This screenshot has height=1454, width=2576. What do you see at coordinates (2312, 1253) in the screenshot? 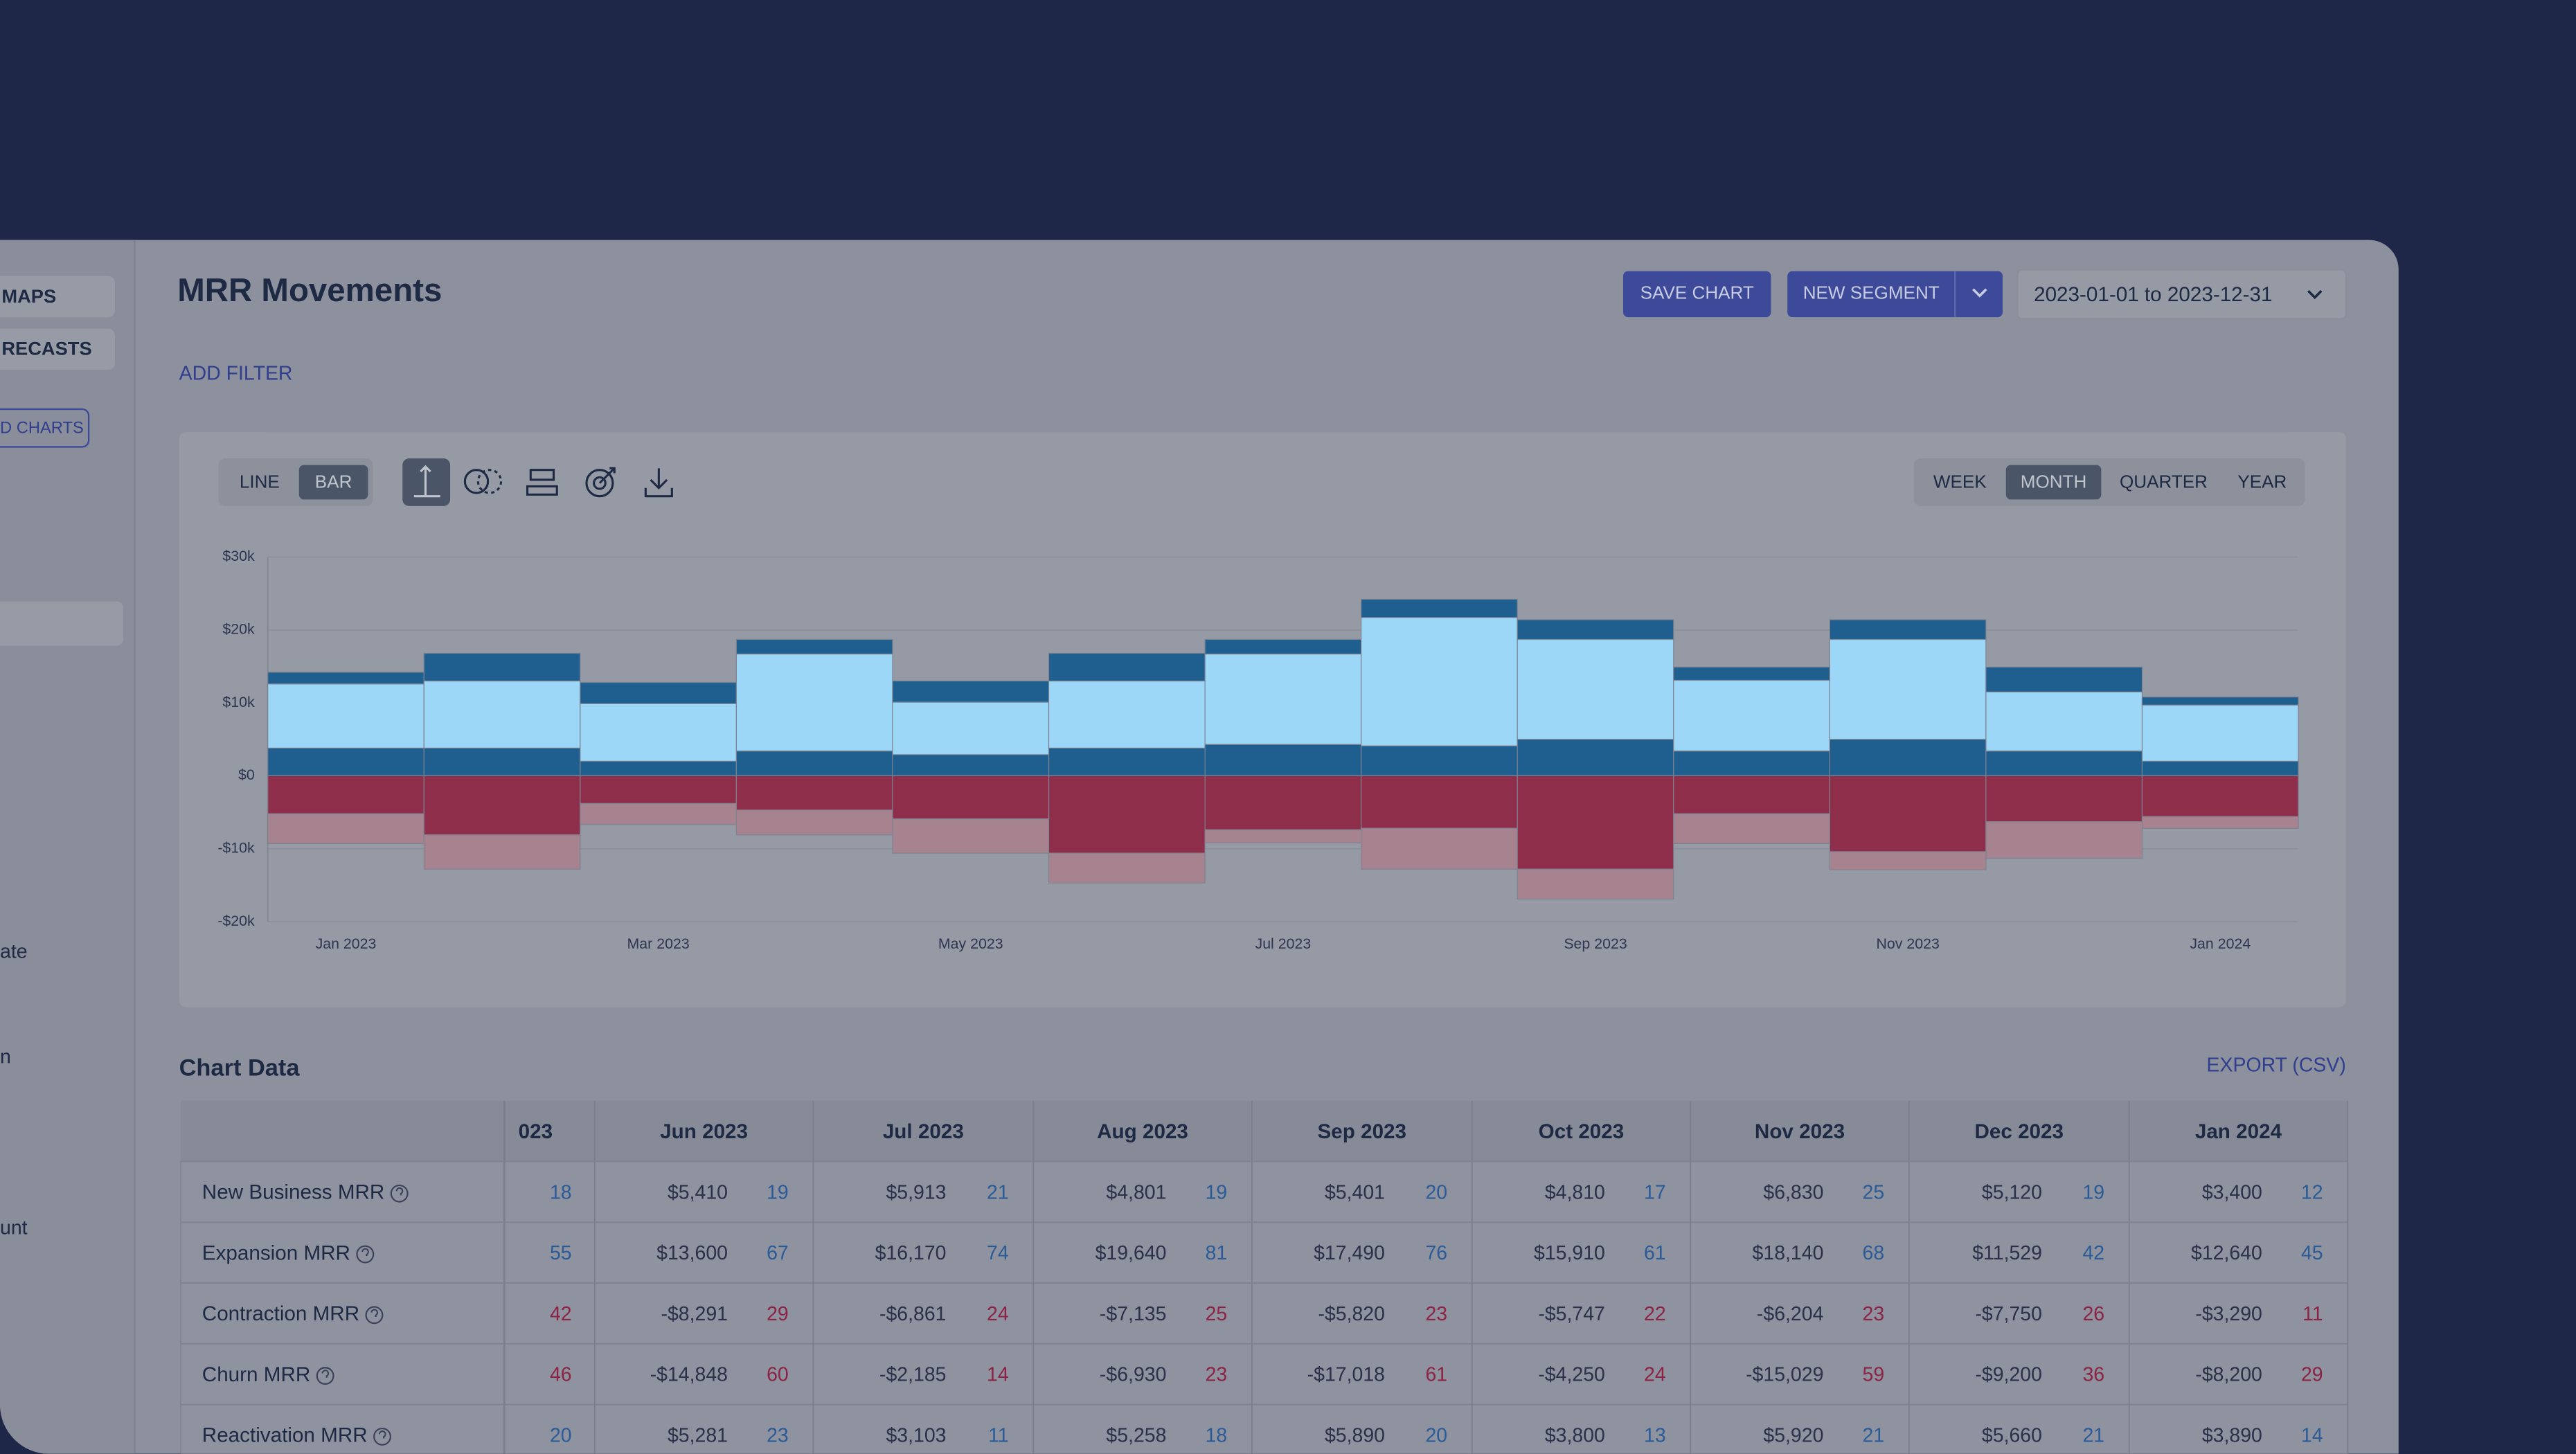
I see `cell-count: 45` at bounding box center [2312, 1253].